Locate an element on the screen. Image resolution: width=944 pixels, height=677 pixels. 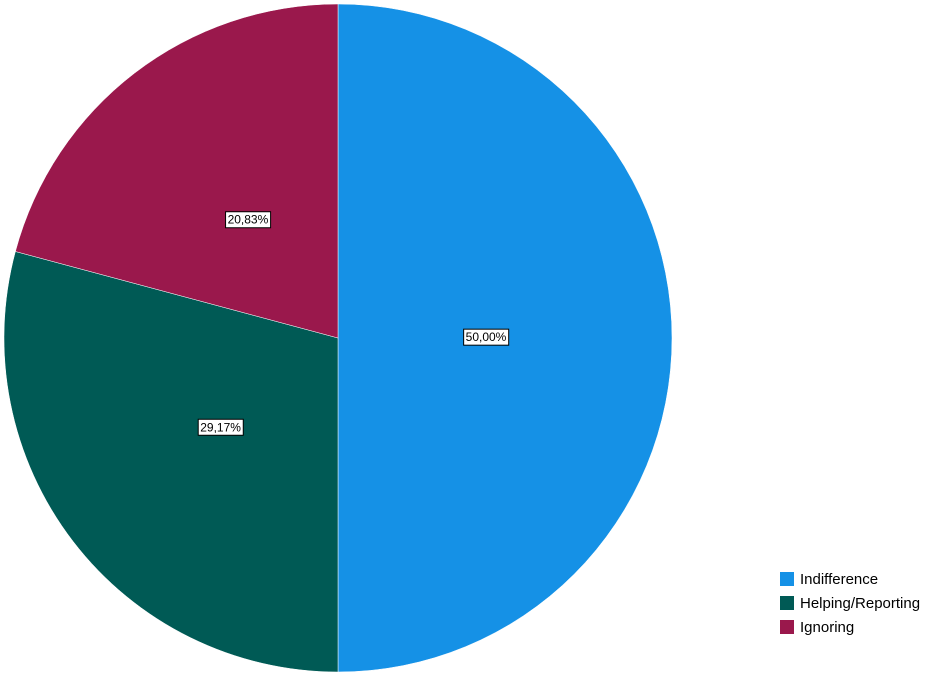
value-label: 29,17% is located at coordinates (220, 427).